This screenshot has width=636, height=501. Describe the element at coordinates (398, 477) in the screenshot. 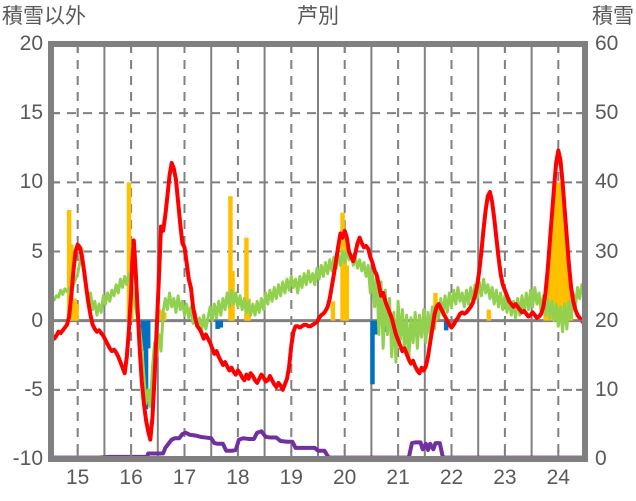

I see `x-axis-tick-6: 21` at that location.